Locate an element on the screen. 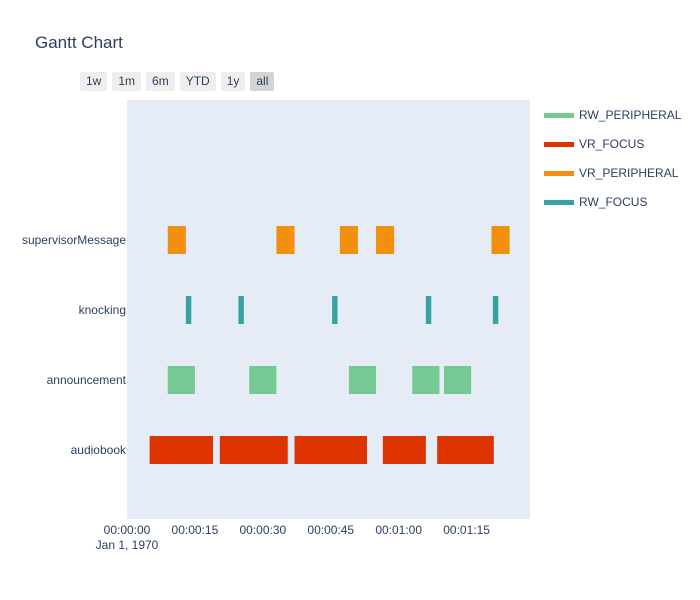  legend-item-rw-focus: RW_FOCUS is located at coordinates (595, 202).